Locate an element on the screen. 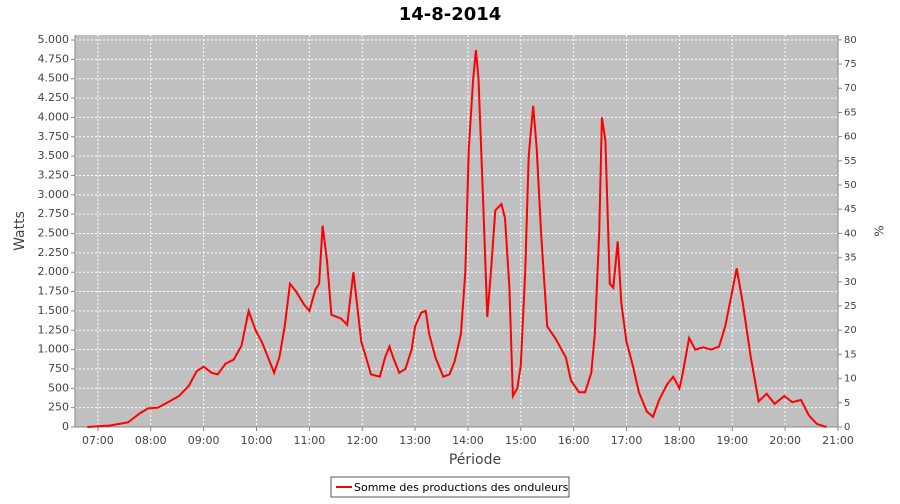  y-axis-label: Watts is located at coordinates (20, 231).